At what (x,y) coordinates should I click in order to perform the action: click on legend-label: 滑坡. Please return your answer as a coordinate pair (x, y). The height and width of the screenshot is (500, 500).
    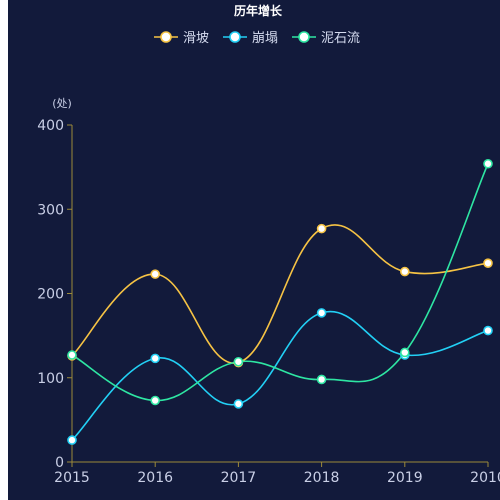
    Looking at the image, I should click on (196, 38).